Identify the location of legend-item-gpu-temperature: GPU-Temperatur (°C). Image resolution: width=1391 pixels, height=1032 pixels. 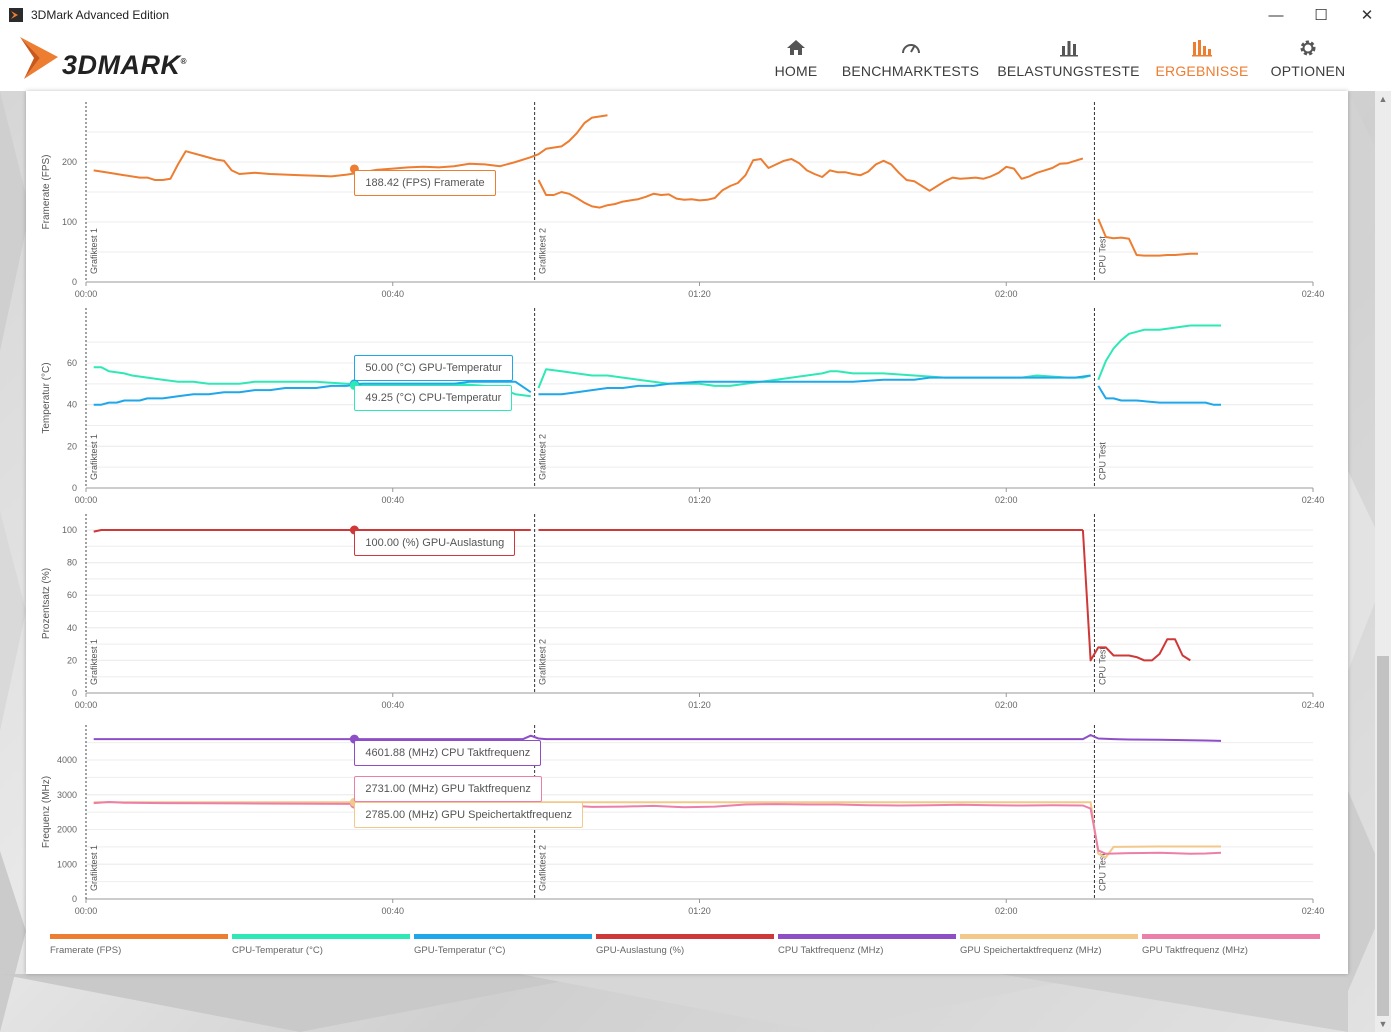
(503, 945).